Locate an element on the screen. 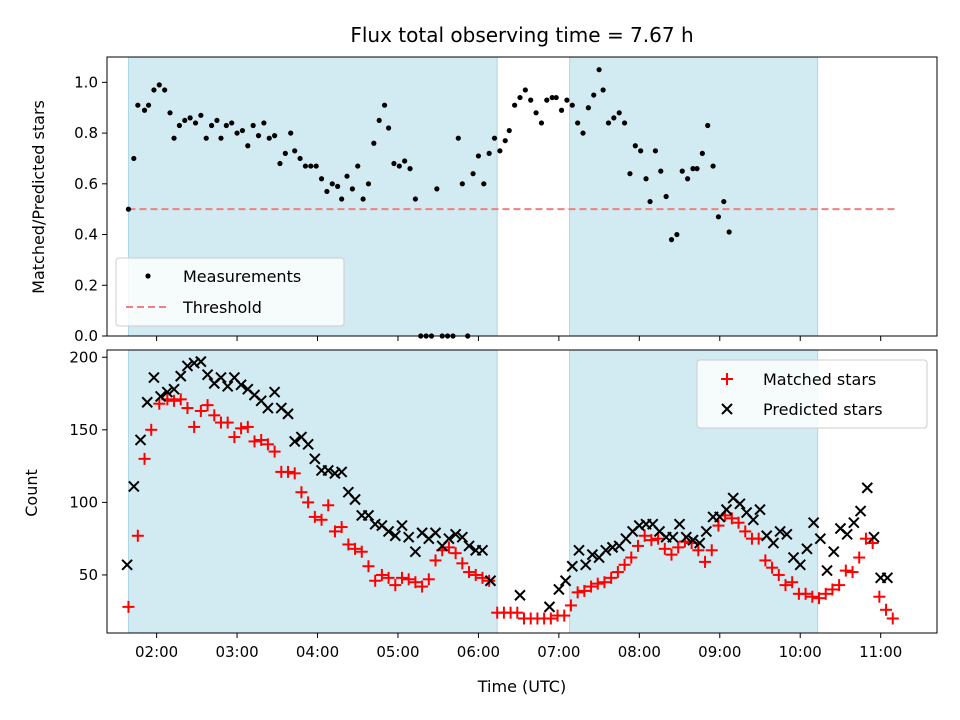 The height and width of the screenshot is (720, 960). y-tick-label: 200 is located at coordinates (83, 357).